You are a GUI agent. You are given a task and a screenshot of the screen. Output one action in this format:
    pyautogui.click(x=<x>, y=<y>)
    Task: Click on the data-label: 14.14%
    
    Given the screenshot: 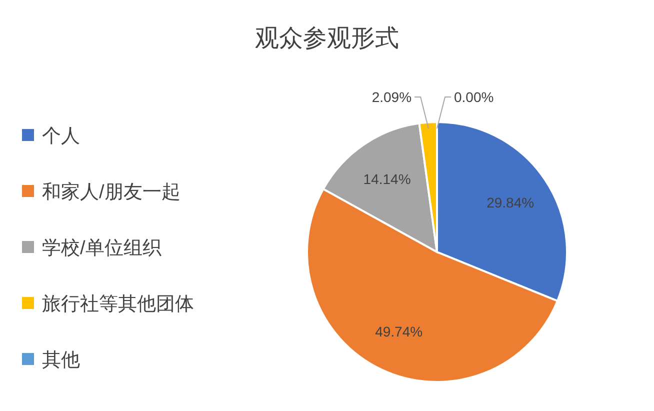 What is the action you would take?
    pyautogui.click(x=387, y=179)
    